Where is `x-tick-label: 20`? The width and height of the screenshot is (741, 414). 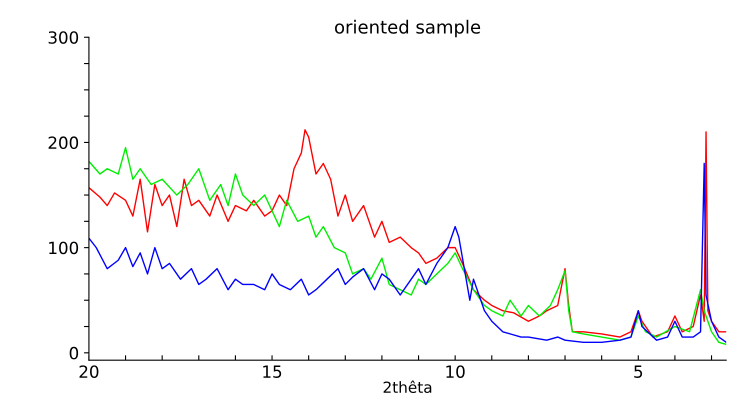
x-tick-label: 20 is located at coordinates (89, 371).